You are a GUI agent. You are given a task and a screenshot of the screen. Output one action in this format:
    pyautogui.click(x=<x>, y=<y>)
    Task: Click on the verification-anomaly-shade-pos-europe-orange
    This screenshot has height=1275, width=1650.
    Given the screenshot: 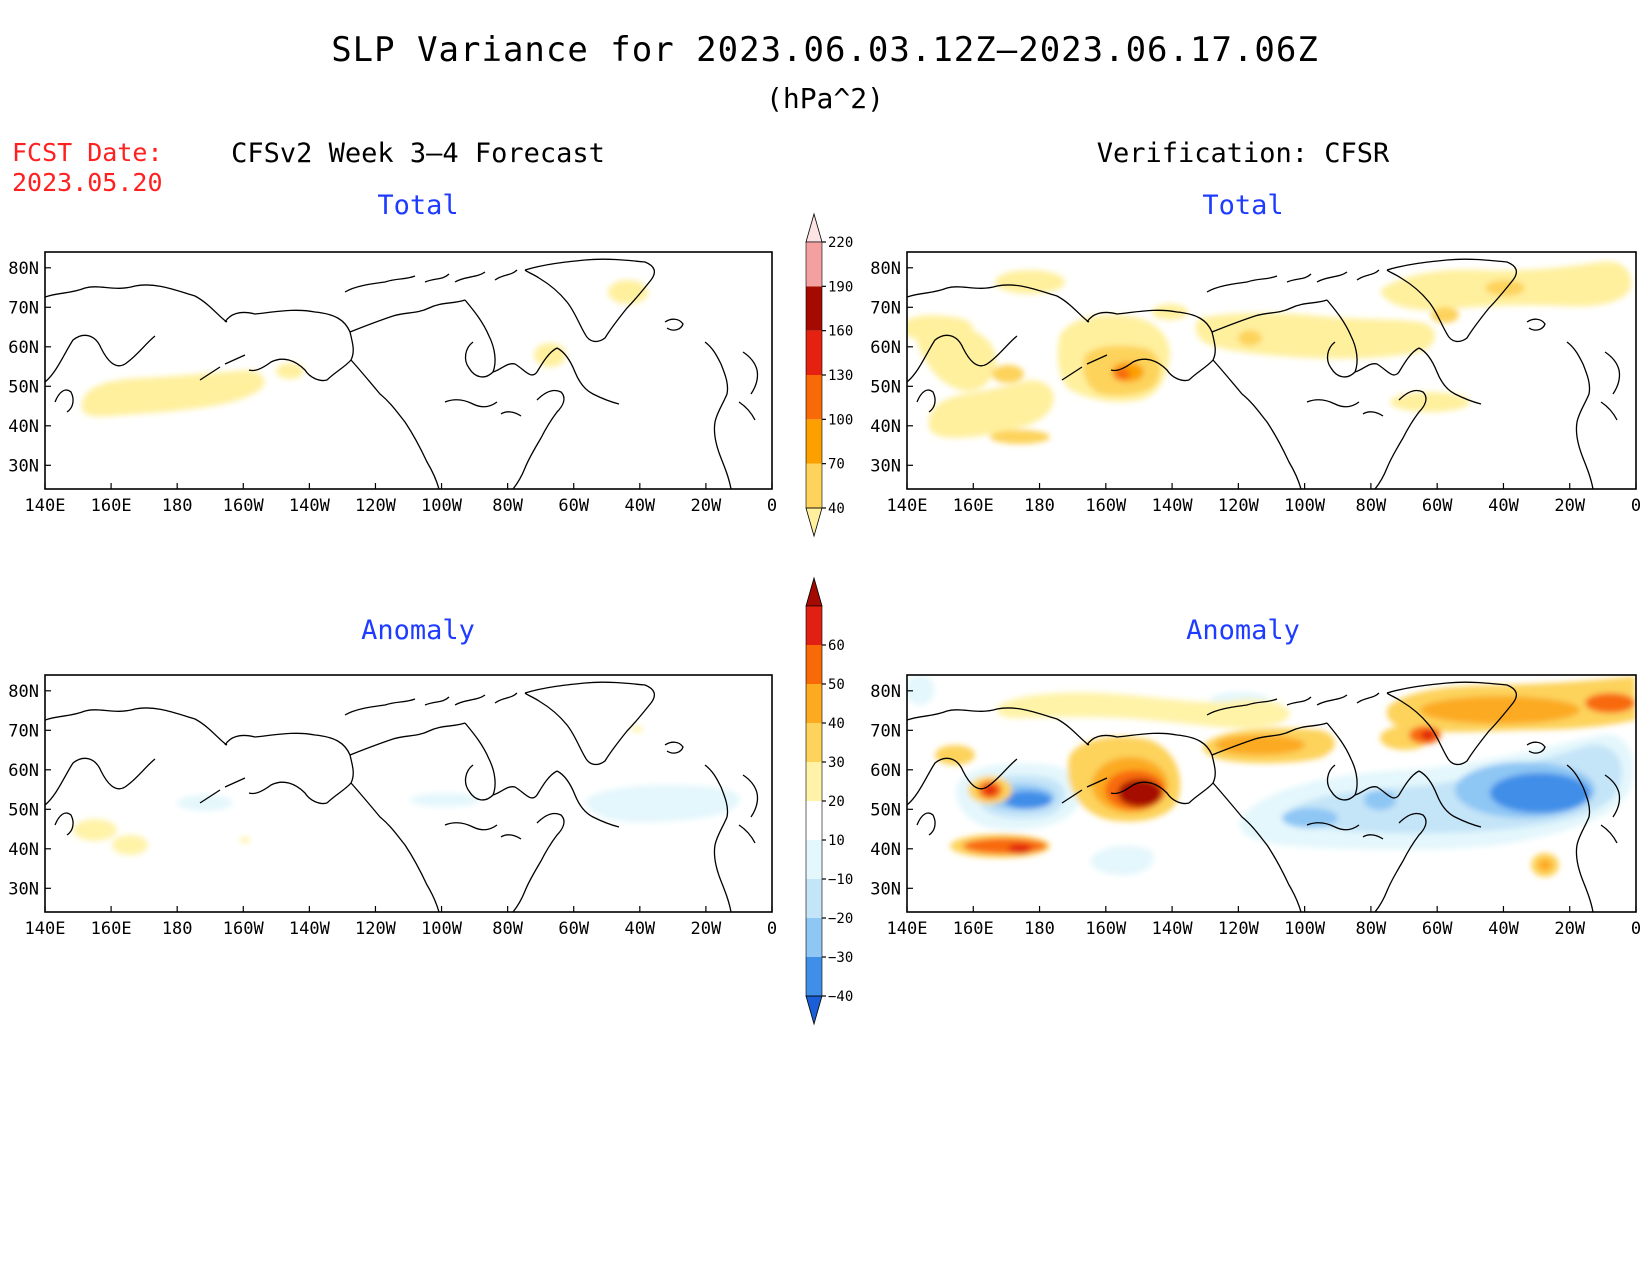 What is the action you would take?
    pyautogui.click(x=1545, y=865)
    